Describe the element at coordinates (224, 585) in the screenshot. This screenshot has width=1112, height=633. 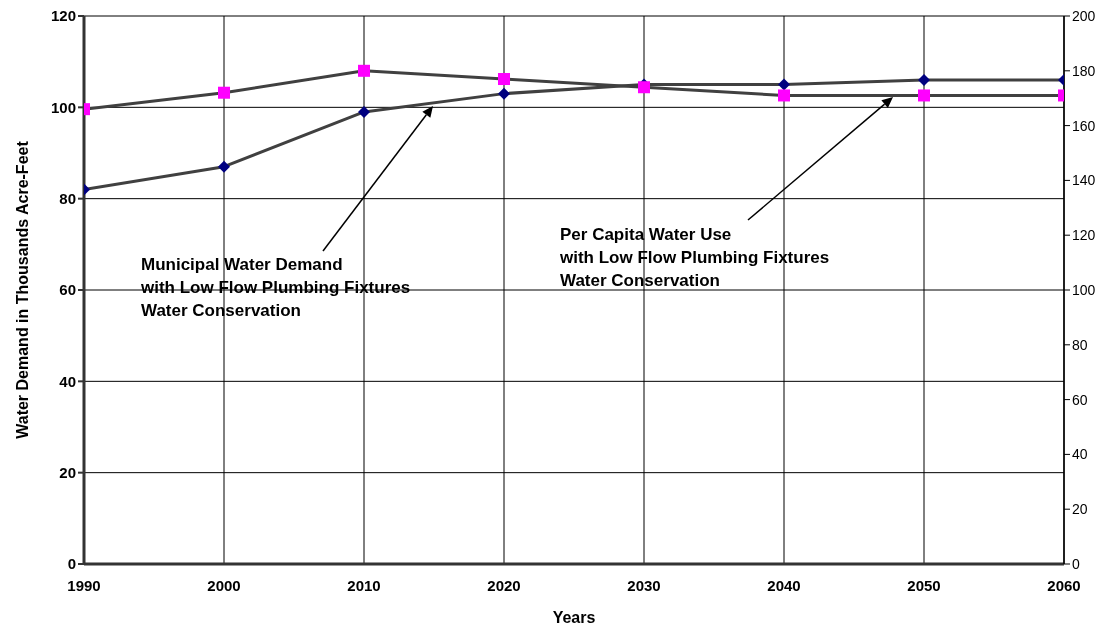
I see `x-tick-label: 2000` at that location.